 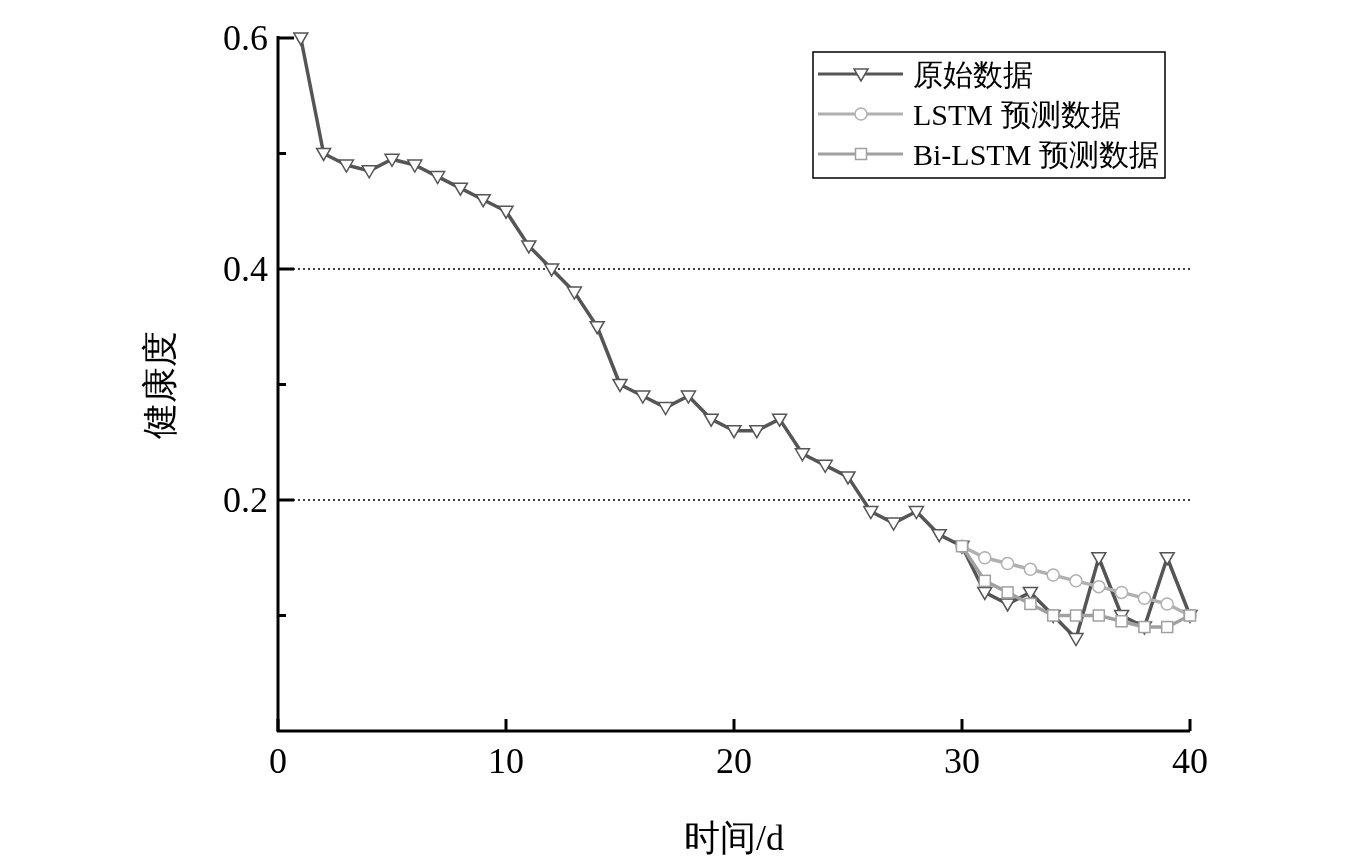 What do you see at coordinates (245, 269) in the screenshot?
I see `y-tick-label: 0.4` at bounding box center [245, 269].